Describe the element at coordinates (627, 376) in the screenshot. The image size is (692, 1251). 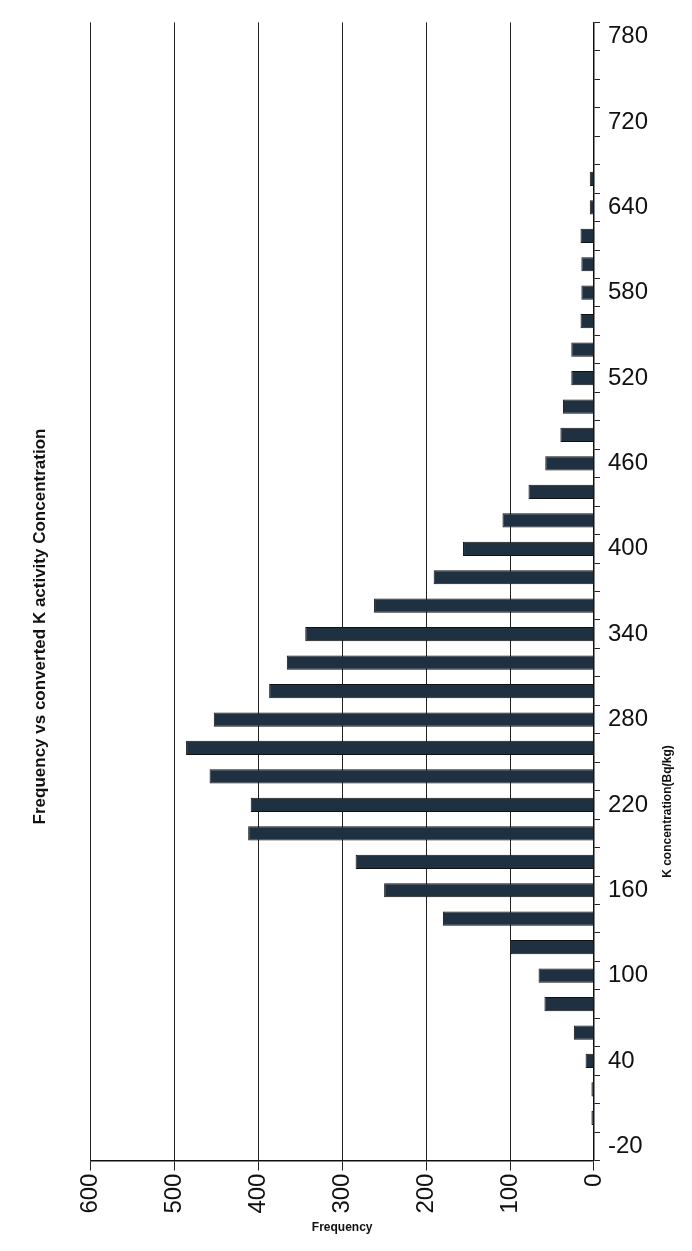
I see `y-tick-label: 520` at that location.